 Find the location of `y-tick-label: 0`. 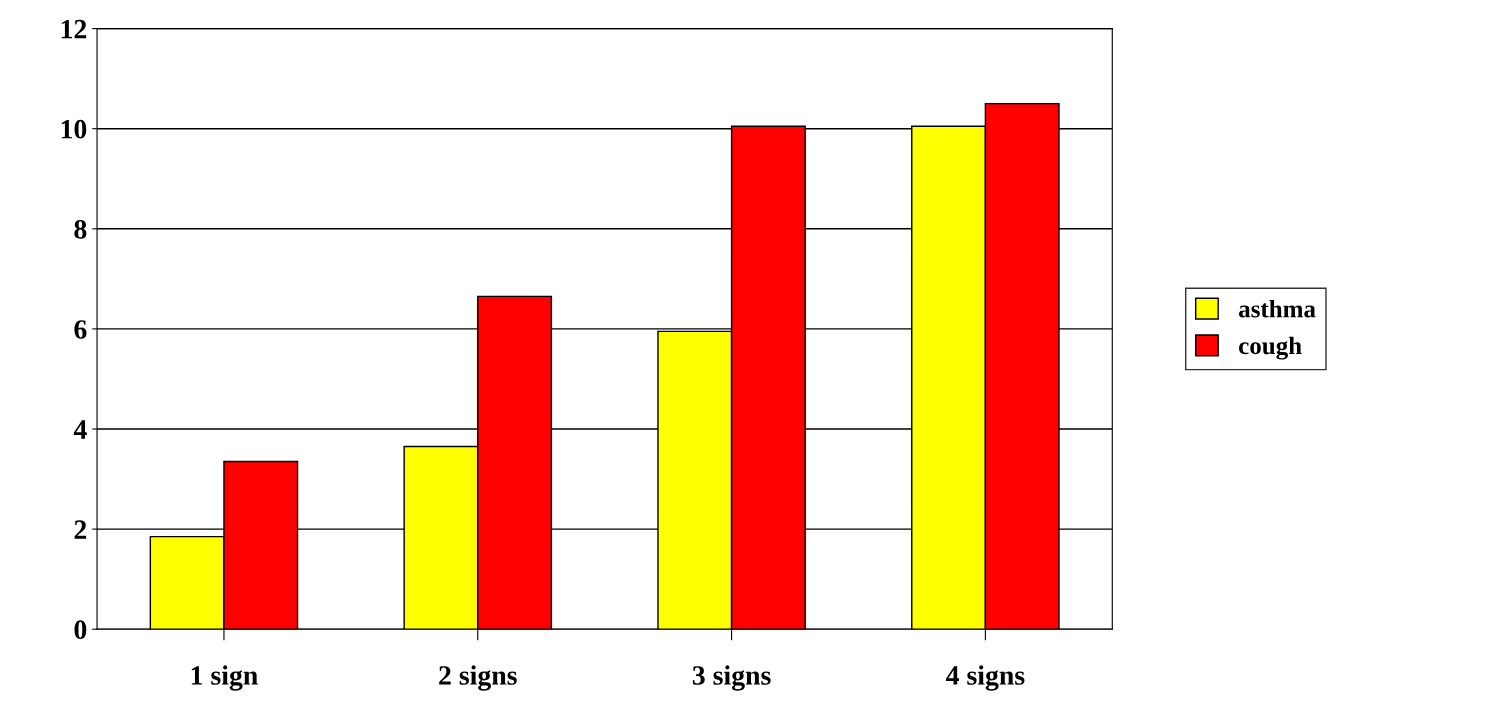

y-tick-label: 0 is located at coordinates (80, 630).